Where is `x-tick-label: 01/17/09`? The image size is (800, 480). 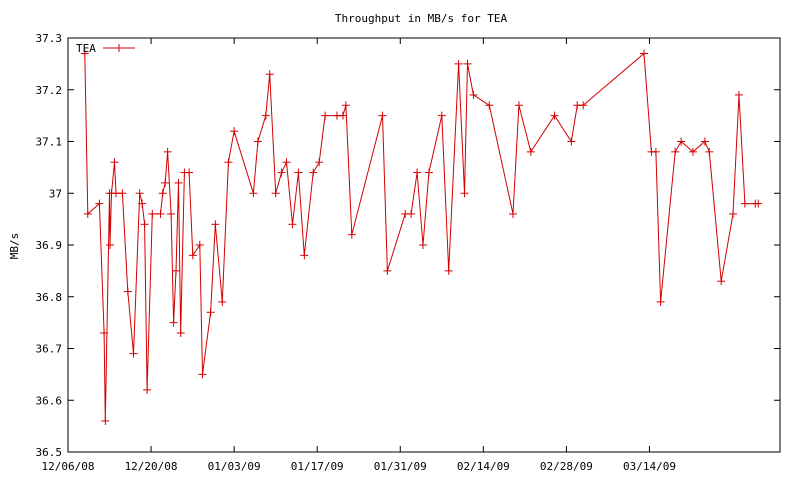
x-tick-label: 01/17/09 is located at coordinates (317, 466).